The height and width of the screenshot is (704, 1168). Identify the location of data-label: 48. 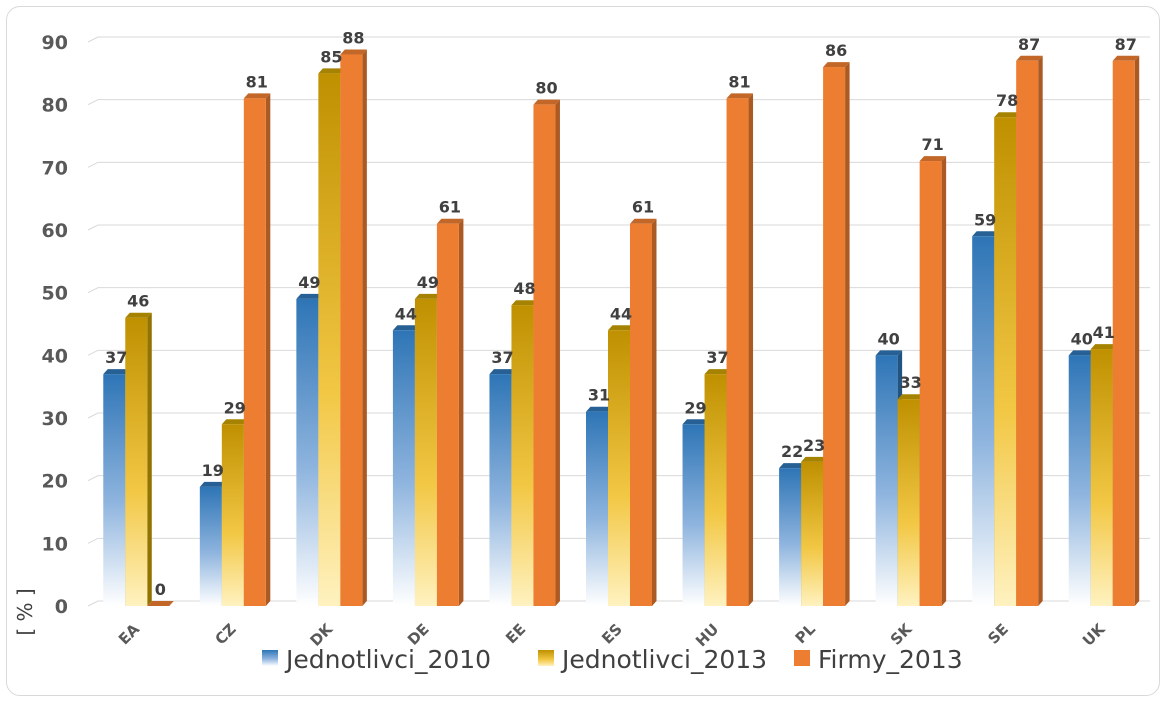
(524, 288).